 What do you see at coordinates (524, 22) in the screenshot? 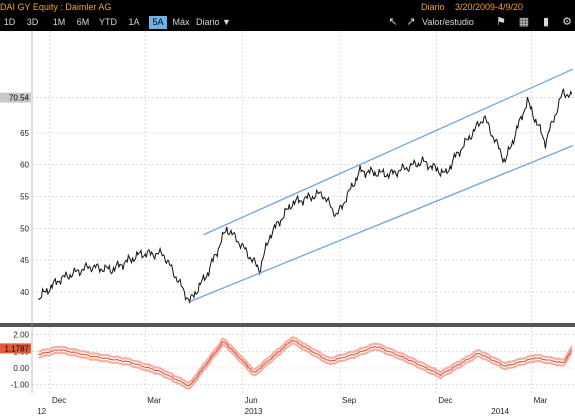
I see `table-icon: ▦` at bounding box center [524, 22].